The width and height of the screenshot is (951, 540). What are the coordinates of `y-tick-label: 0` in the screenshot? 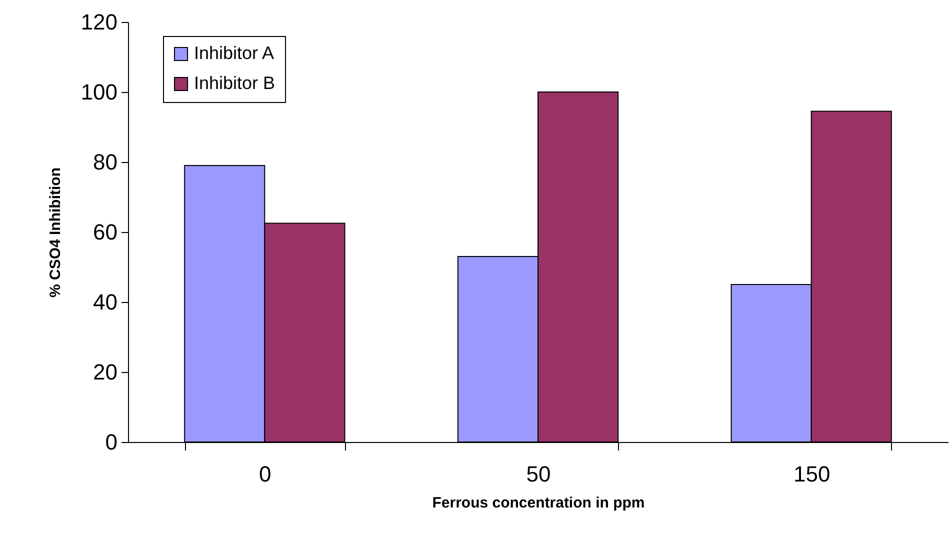 It's located at (111, 442).